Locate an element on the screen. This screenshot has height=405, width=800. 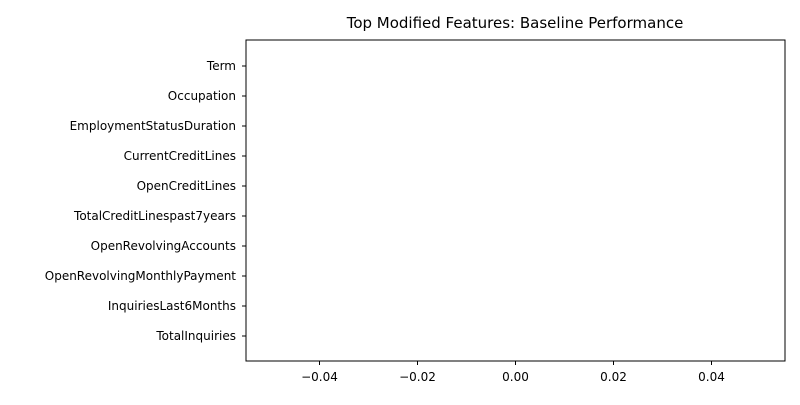
x-tick-label: 0.04 is located at coordinates (711, 377).